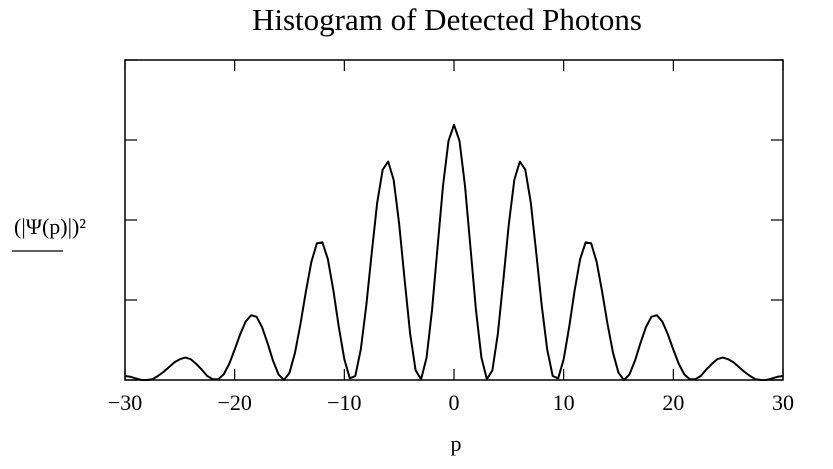 The width and height of the screenshot is (833, 469). Describe the element at coordinates (564, 402) in the screenshot. I see `x-tick-label: 10` at that location.